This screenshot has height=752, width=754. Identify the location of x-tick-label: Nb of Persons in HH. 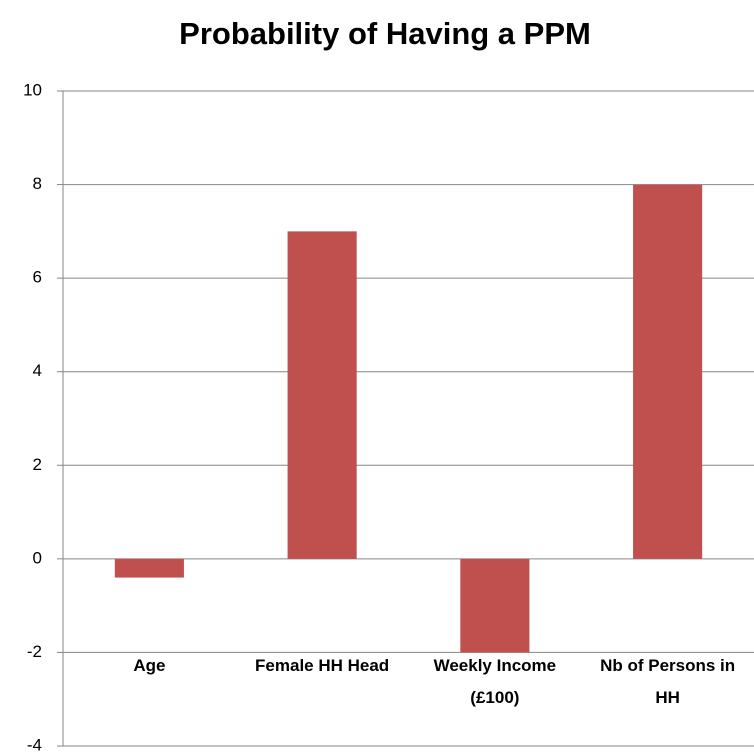
(668, 681).